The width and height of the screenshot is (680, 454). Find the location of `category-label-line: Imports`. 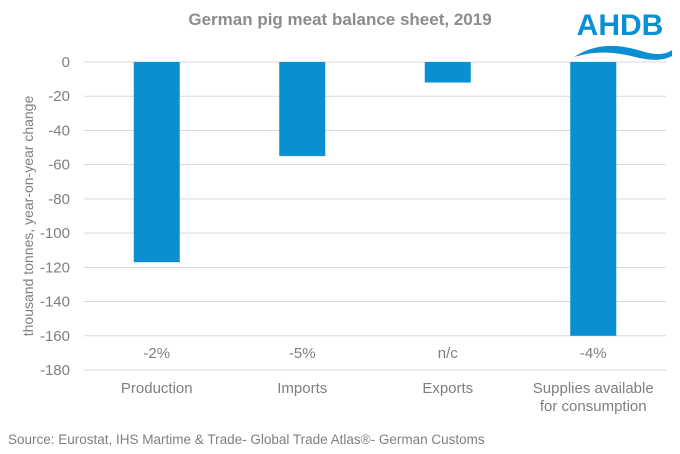

category-label-line: Imports is located at coordinates (302, 388).